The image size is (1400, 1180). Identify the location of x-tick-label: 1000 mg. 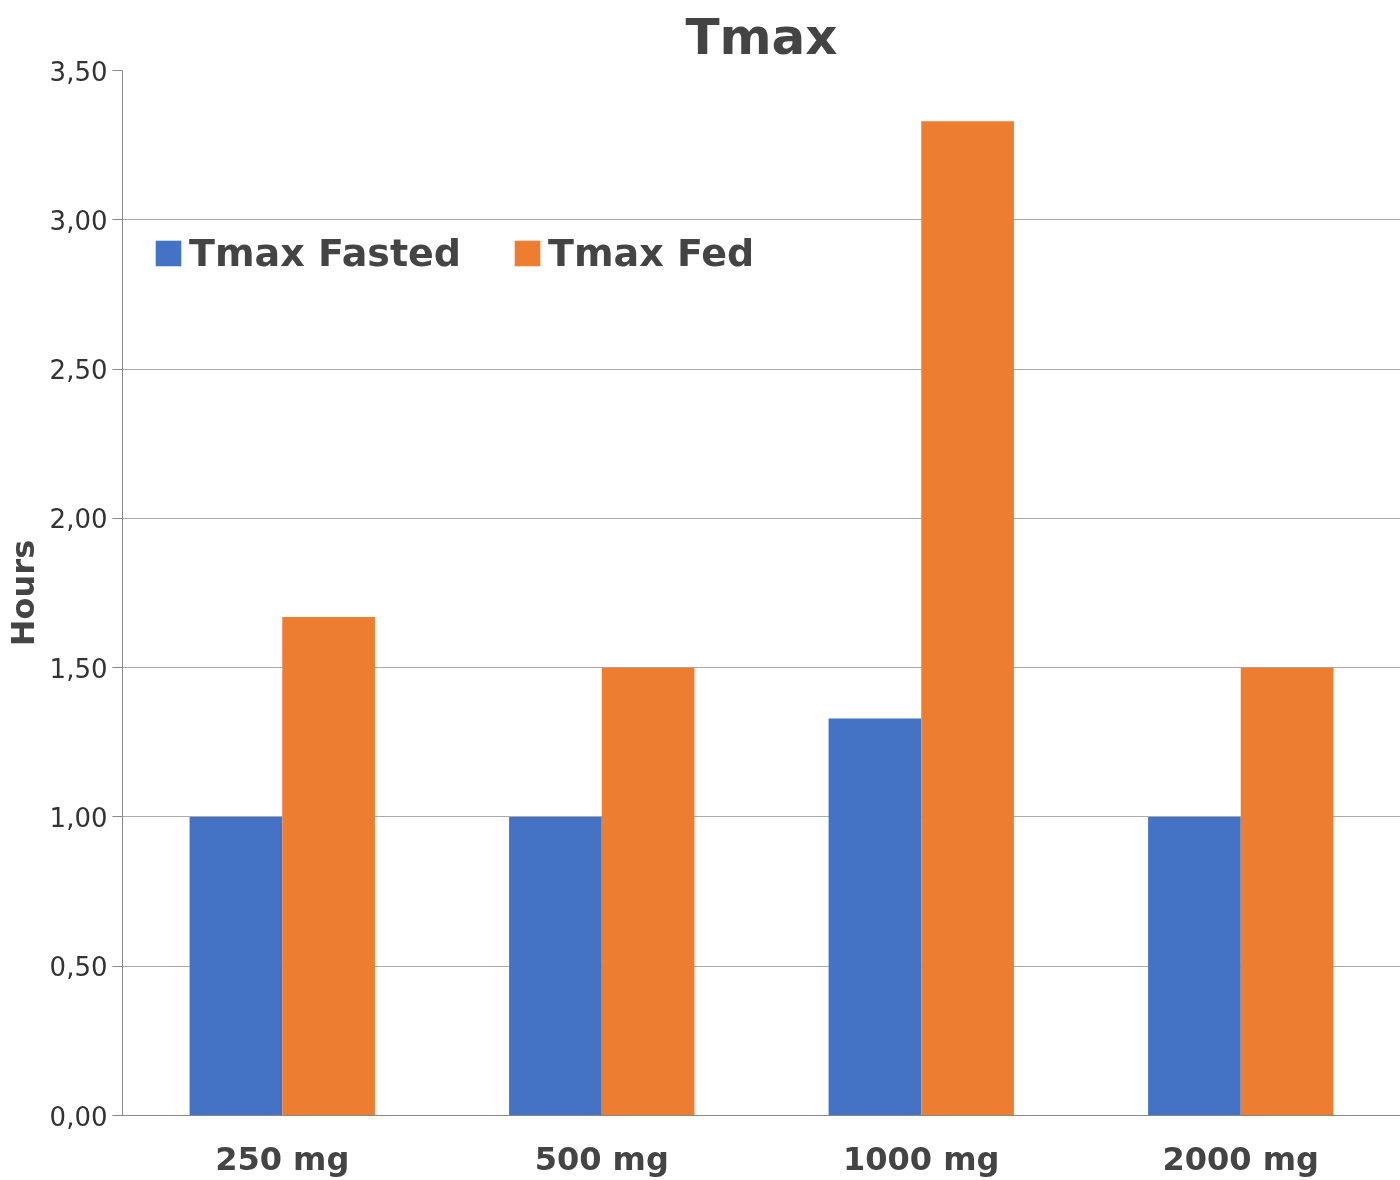
(921, 1158).